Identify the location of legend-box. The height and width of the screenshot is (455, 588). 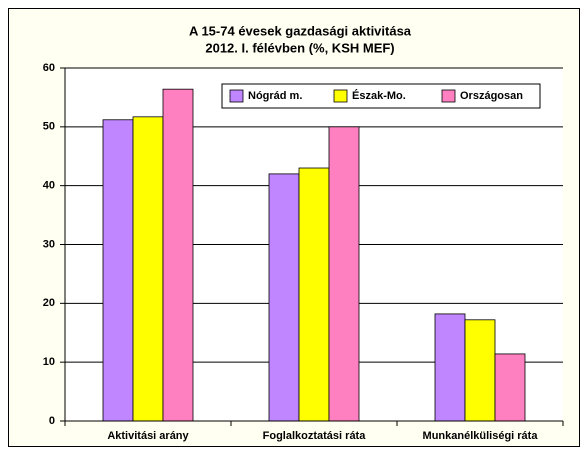
(381, 96).